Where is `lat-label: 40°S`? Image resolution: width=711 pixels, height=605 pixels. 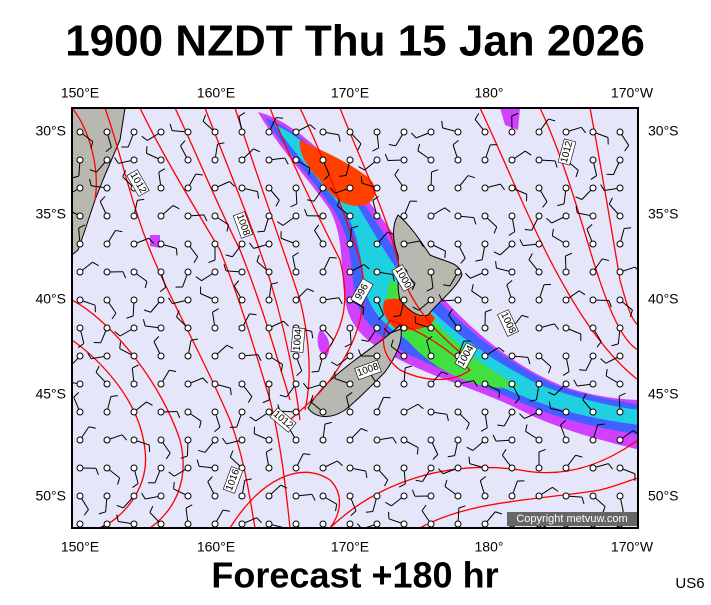 lat-label: 40°S is located at coordinates (663, 299).